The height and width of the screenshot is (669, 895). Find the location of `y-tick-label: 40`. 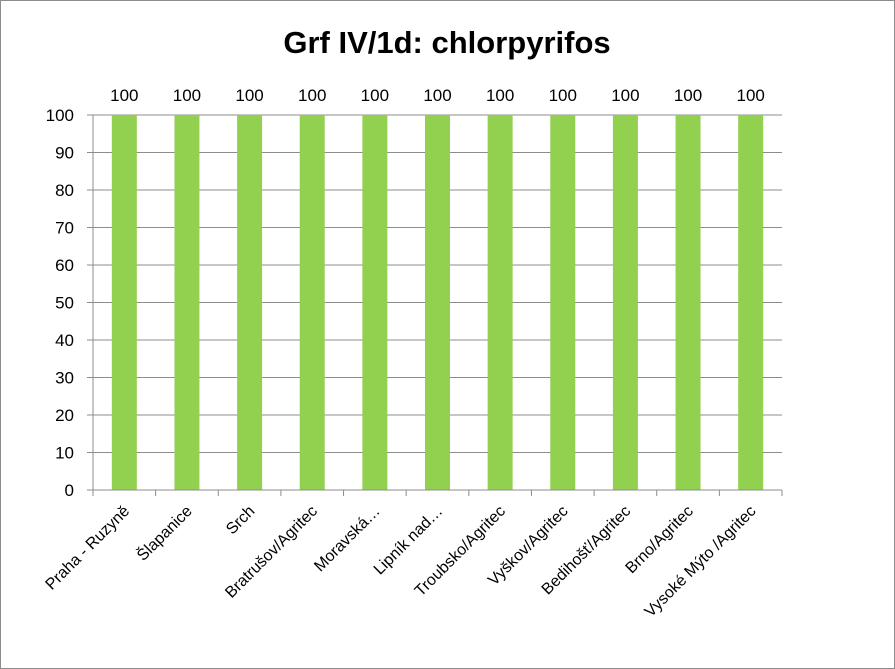

y-tick-label: 40 is located at coordinates (64, 340).